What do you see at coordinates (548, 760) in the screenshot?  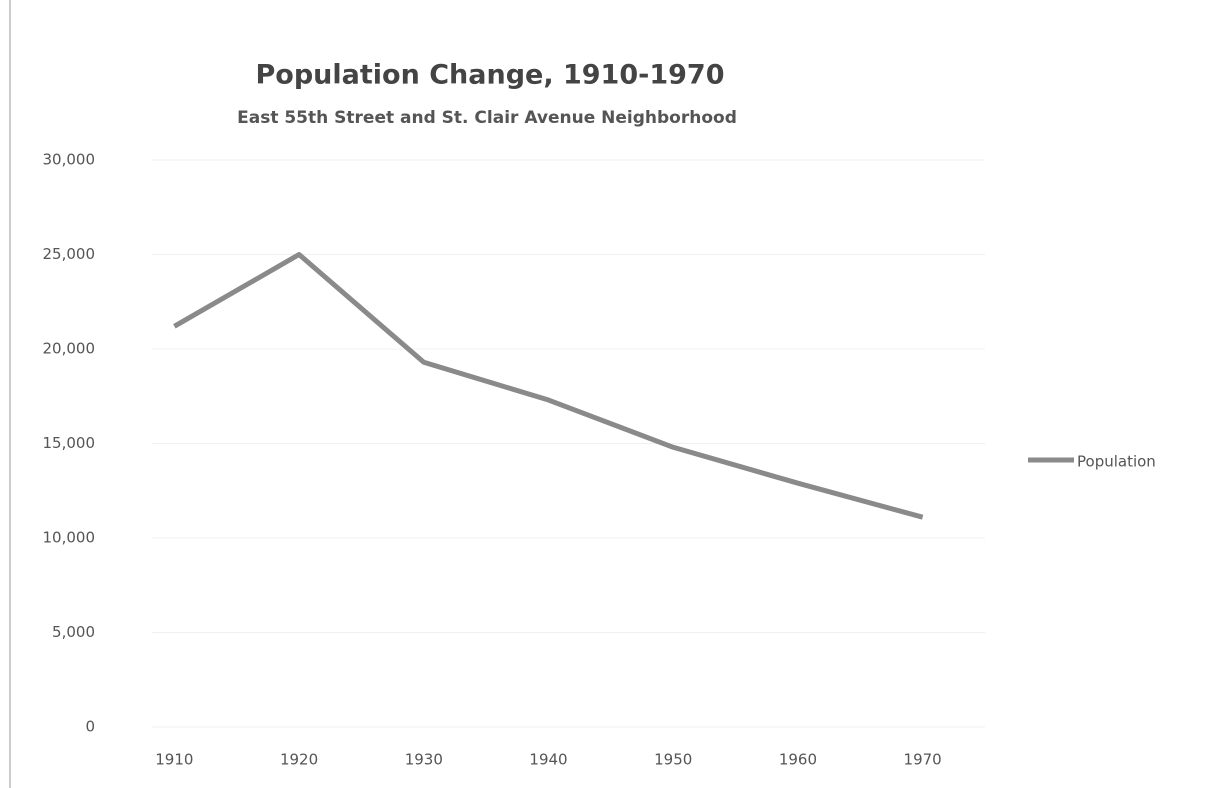 I see `x-tick-label: 1940` at bounding box center [548, 760].